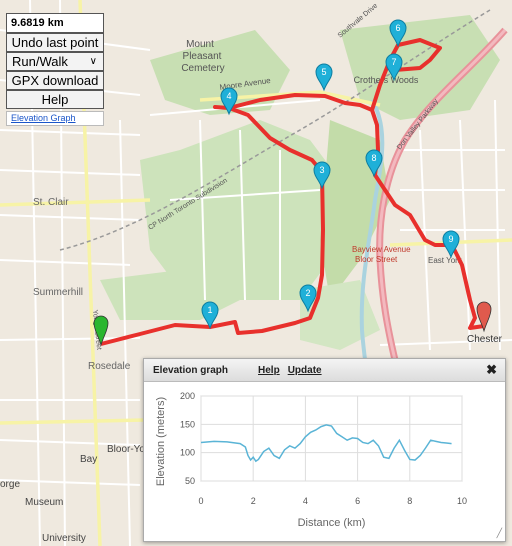 The image size is (512, 546). Describe the element at coordinates (55, 23) in the screenshot. I see `distance-display: 9.6819 km` at that location.